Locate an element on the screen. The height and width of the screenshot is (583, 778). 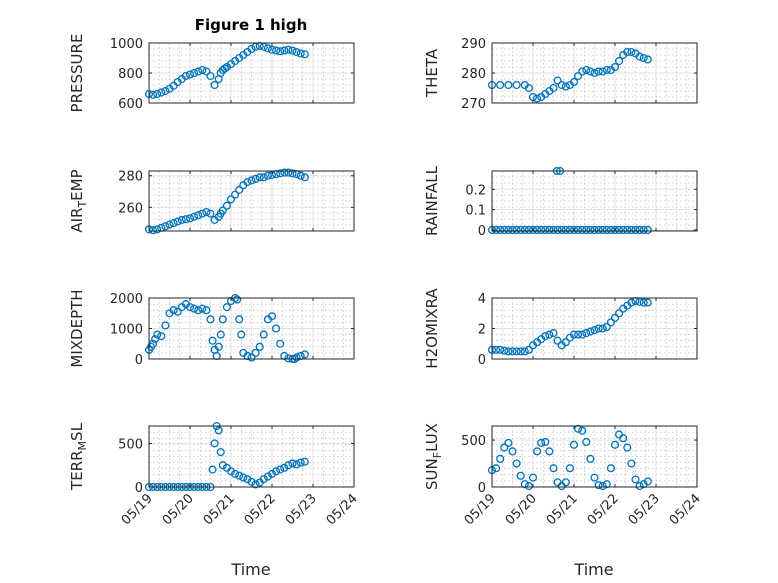
figure-title: Figure 1 high is located at coordinates (251, 25).